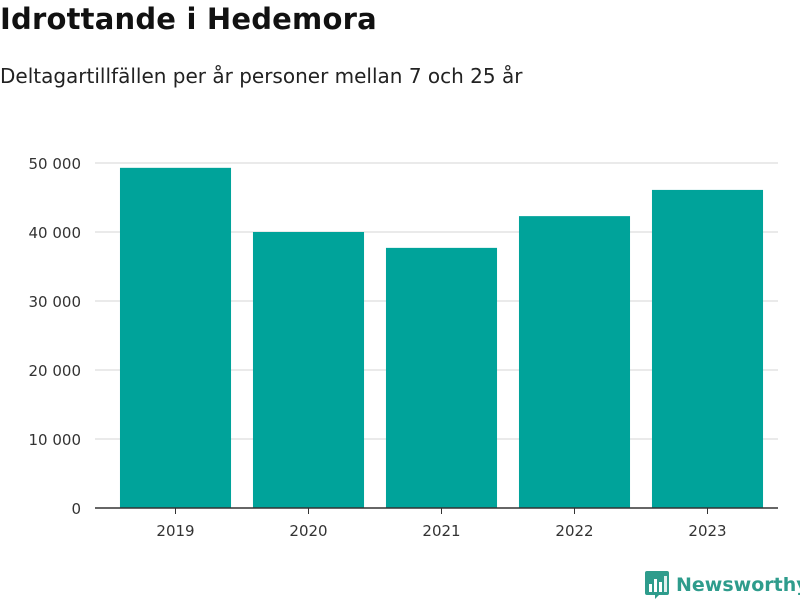  What do you see at coordinates (55, 371) in the screenshot?
I see `y-tick-label: 20 000` at bounding box center [55, 371].